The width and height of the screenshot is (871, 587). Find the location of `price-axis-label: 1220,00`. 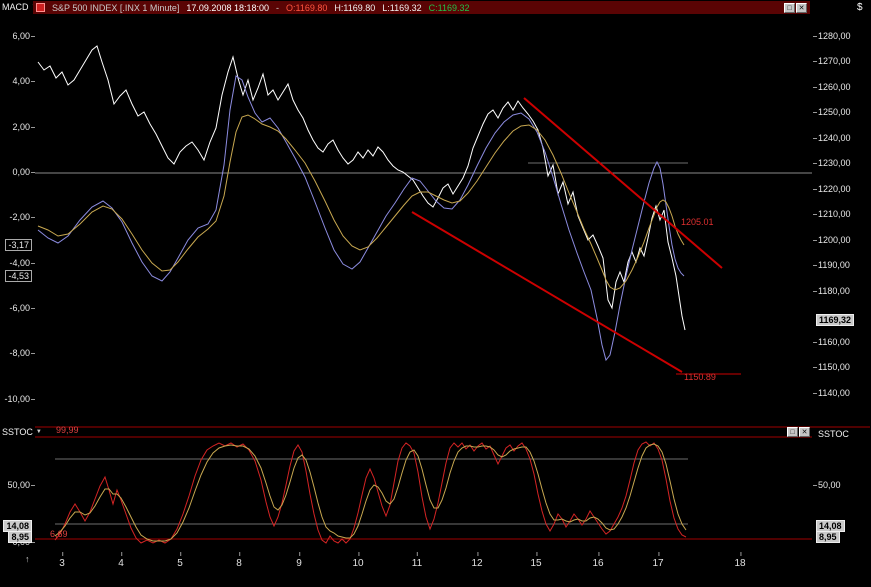

price-axis-label: 1220,00 is located at coordinates (832, 189).